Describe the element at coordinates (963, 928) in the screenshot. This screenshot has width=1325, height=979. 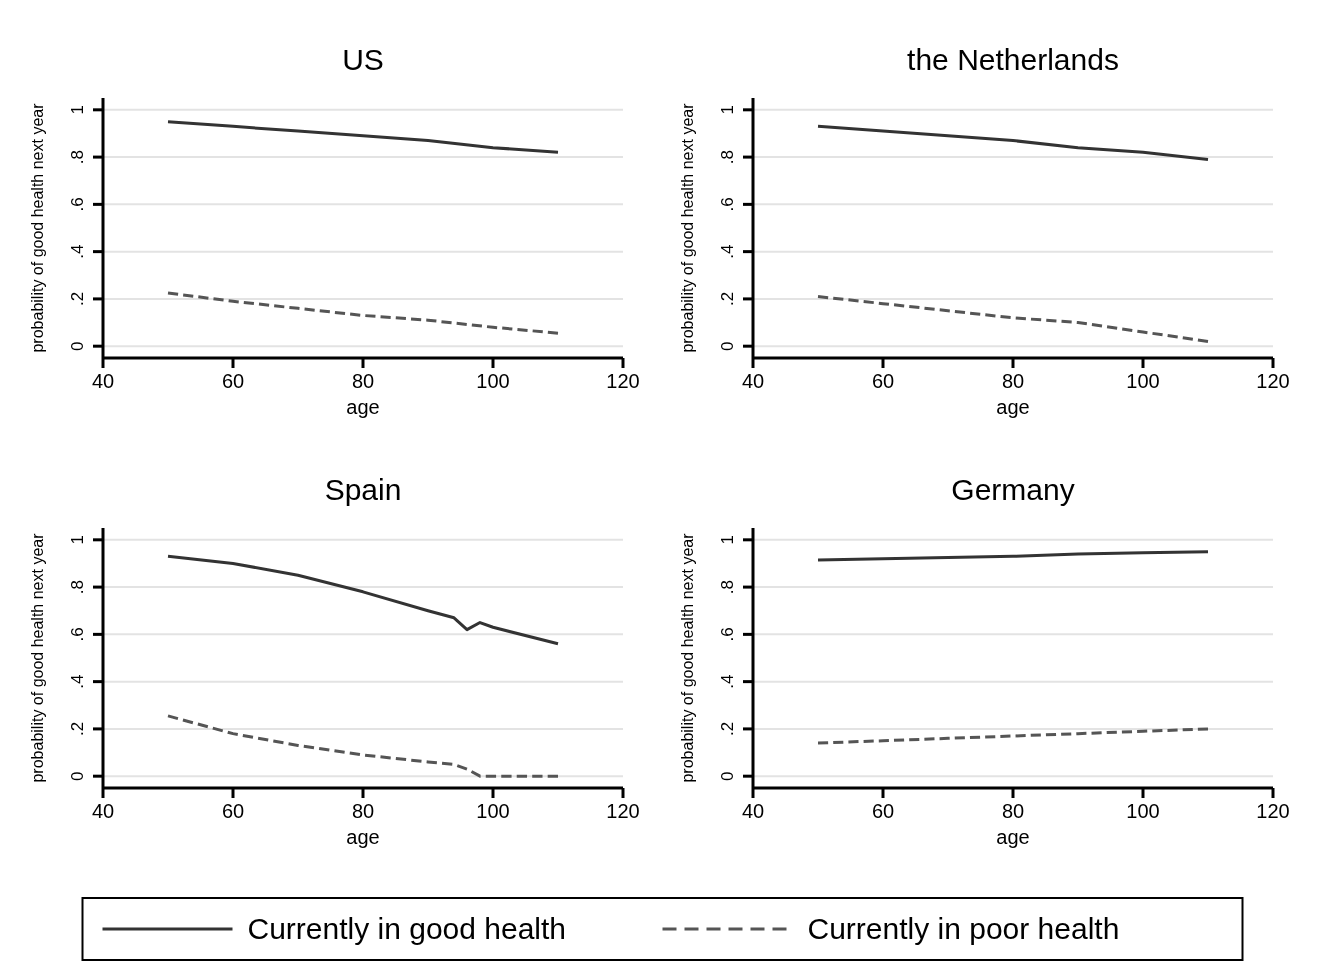
I see `legend-label: Currently in poor health` at that location.